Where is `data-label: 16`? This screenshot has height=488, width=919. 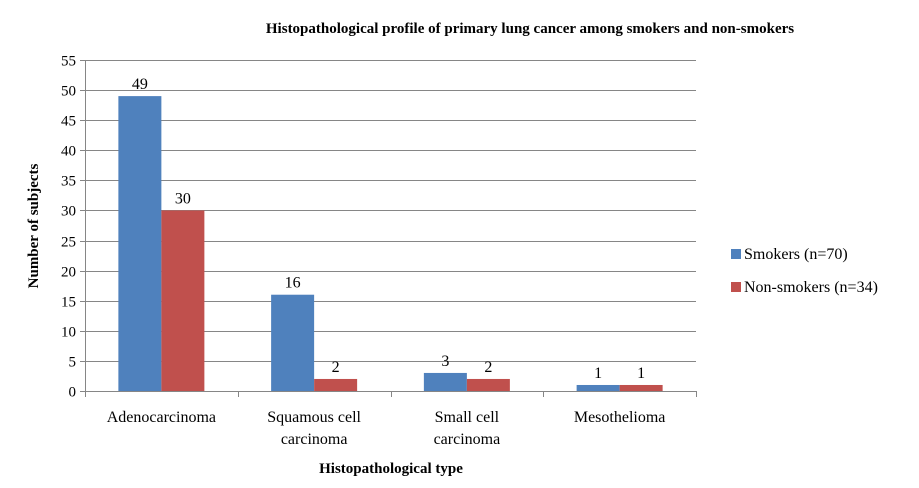
data-label: 16 is located at coordinates (293, 283).